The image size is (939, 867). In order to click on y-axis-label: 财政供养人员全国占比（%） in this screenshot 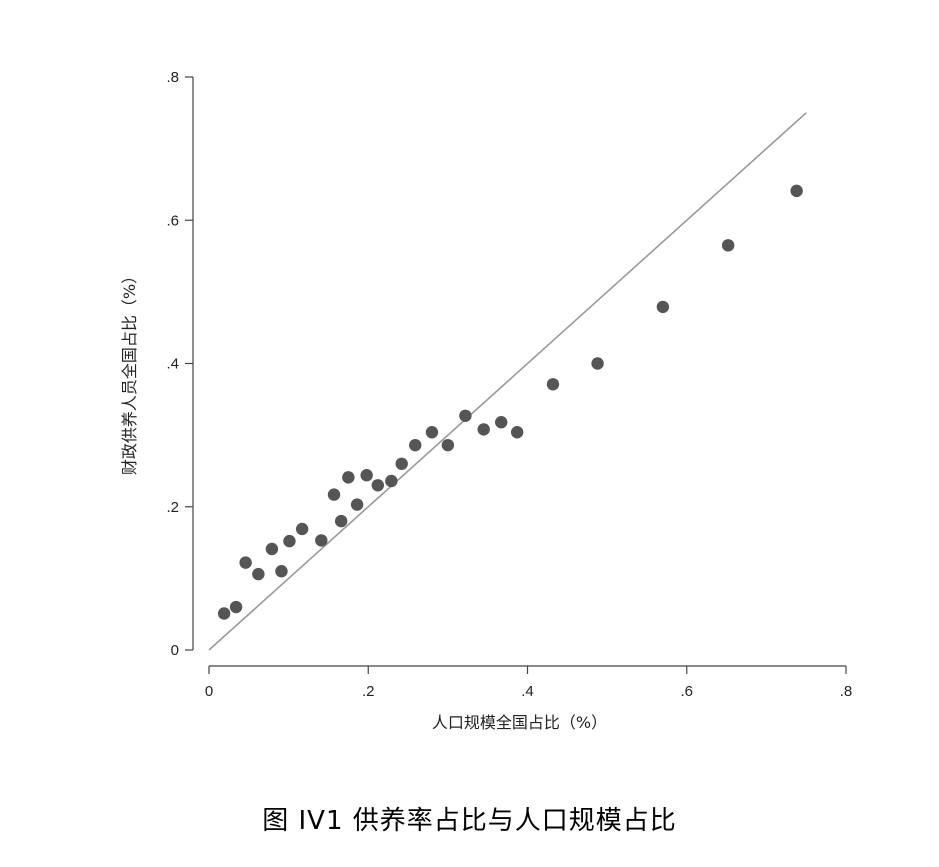, I will do `click(129, 371)`.